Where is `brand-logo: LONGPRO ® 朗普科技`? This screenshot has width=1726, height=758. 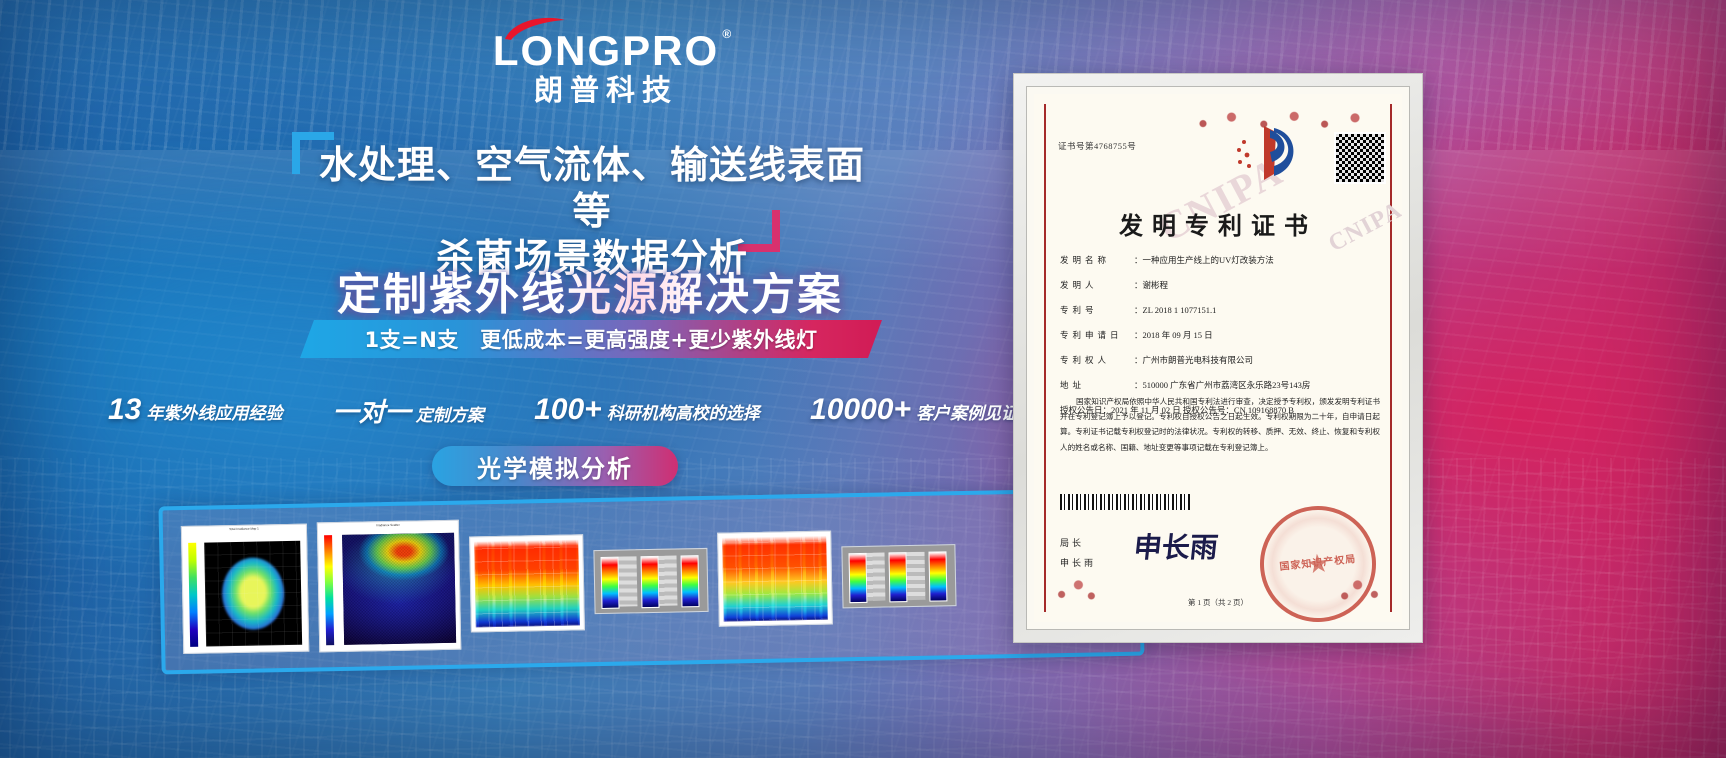
brand-logo: LONGPRO ® 朗普科技 is located at coordinates (608, 62).